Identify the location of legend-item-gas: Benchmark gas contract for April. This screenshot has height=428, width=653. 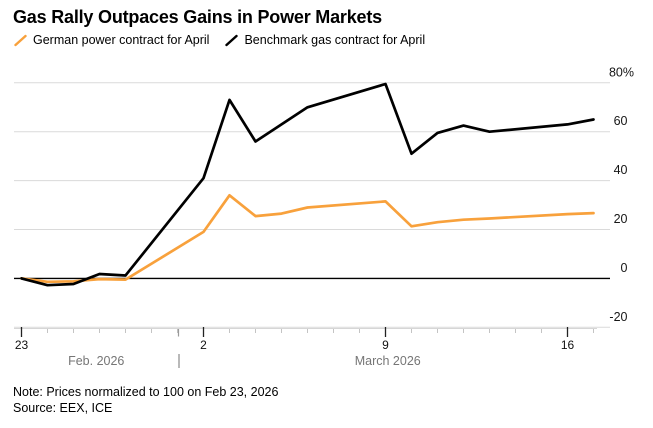
(325, 40).